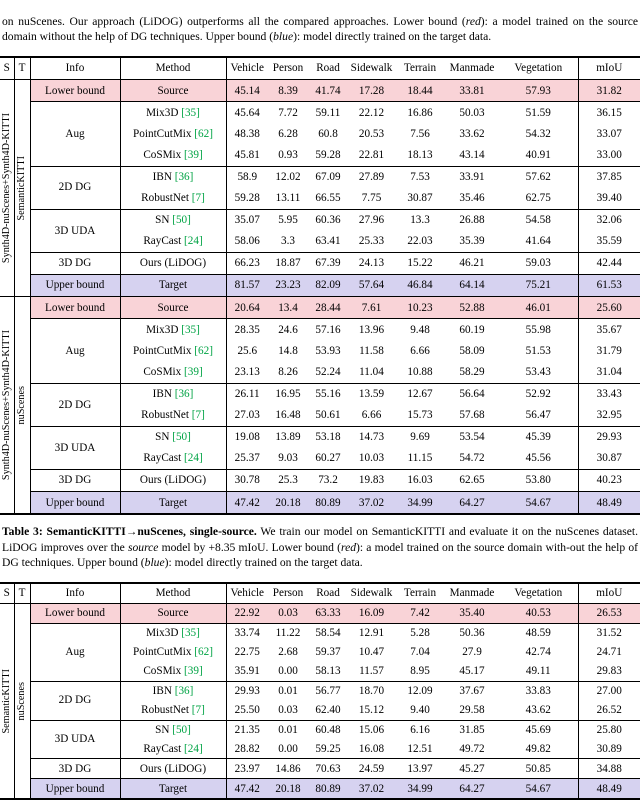  Describe the element at coordinates (371, 436) in the screenshot. I see `metric-value: 14.73` at that location.